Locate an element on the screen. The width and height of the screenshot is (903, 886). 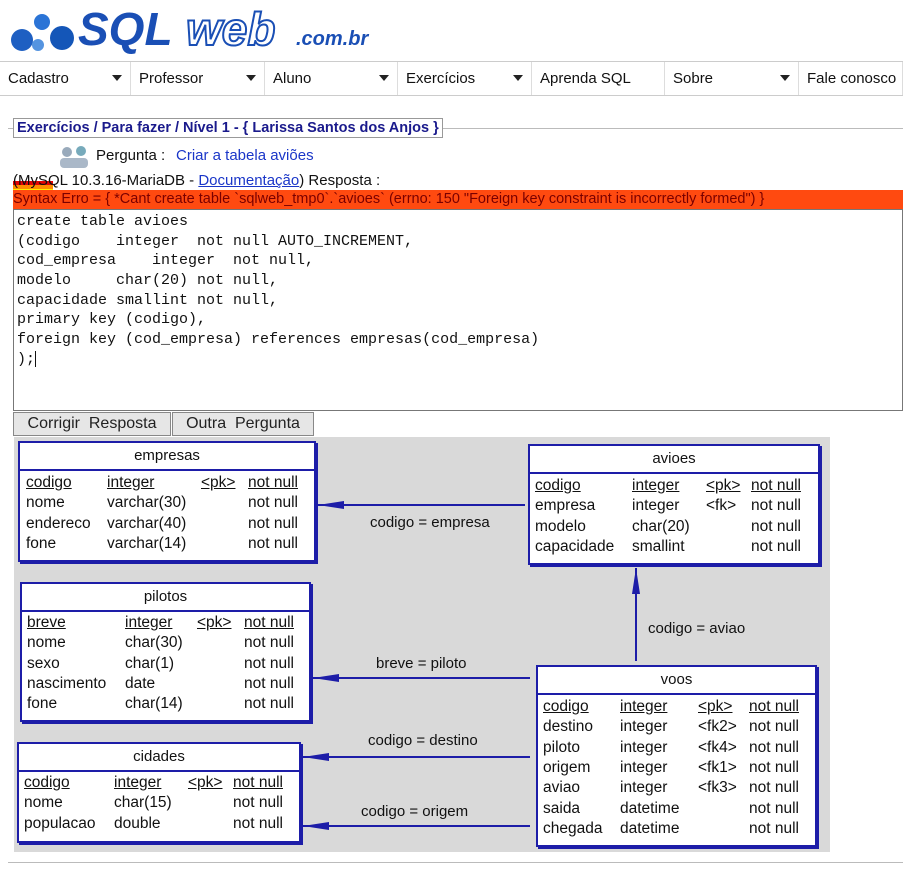
footer-border is located at coordinates (455, 862).